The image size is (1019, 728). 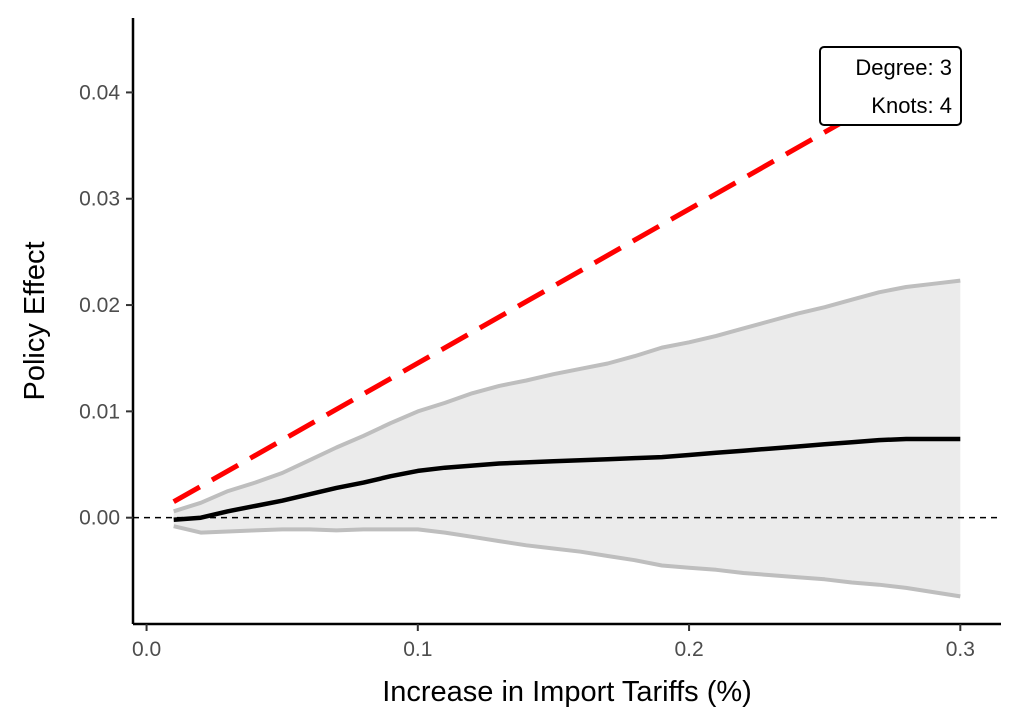 I want to click on x-tick-label: 0.3, so click(x=960, y=649).